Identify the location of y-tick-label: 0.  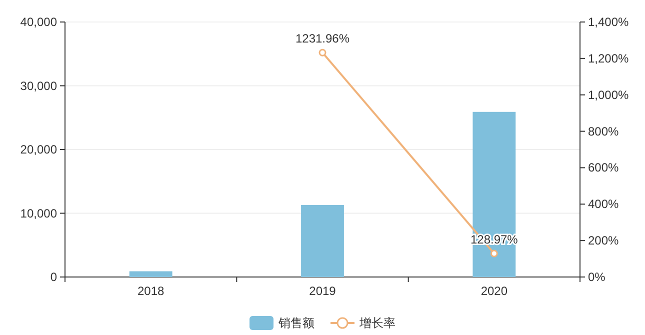
(54, 277).